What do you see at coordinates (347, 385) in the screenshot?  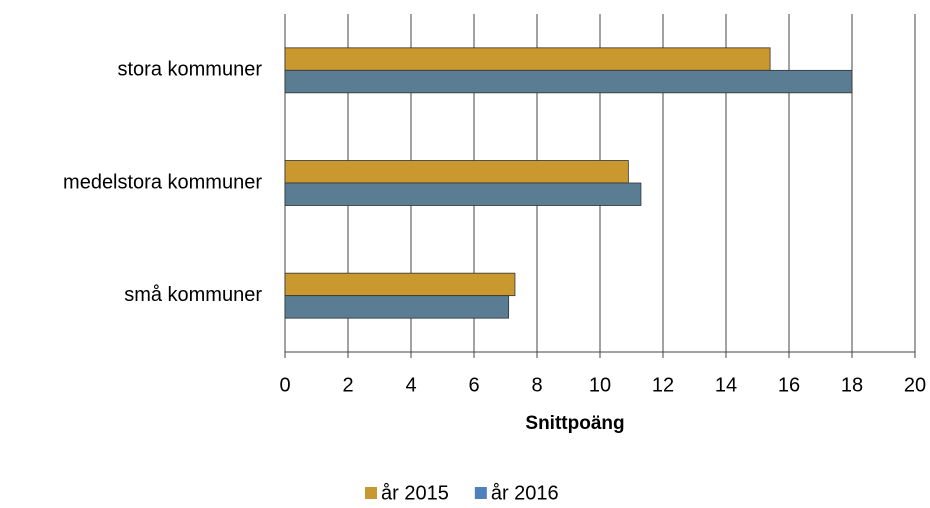 I see `x-tick-label: 2` at bounding box center [347, 385].